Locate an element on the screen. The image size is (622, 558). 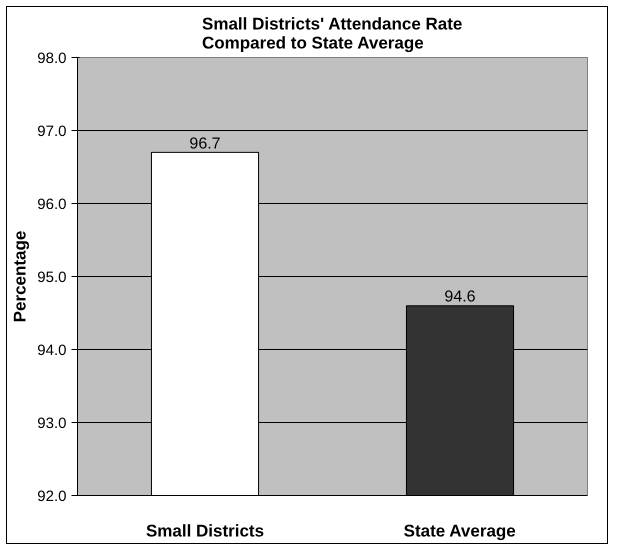
data-label: 96.7 is located at coordinates (205, 143).